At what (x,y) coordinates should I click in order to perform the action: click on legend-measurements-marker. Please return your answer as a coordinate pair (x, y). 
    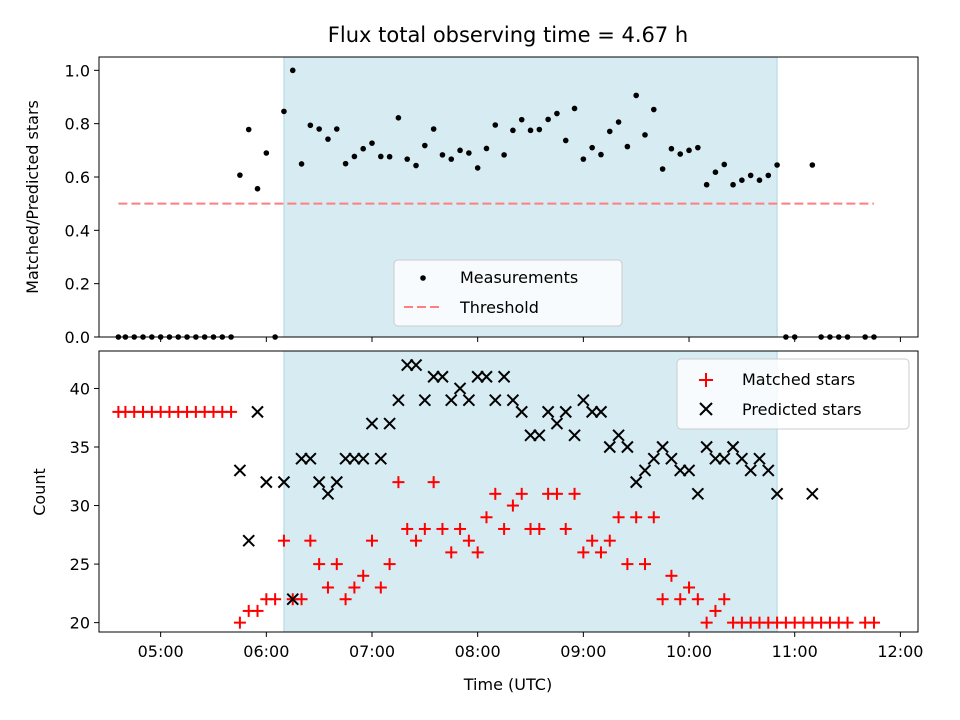
    Looking at the image, I should click on (423, 278).